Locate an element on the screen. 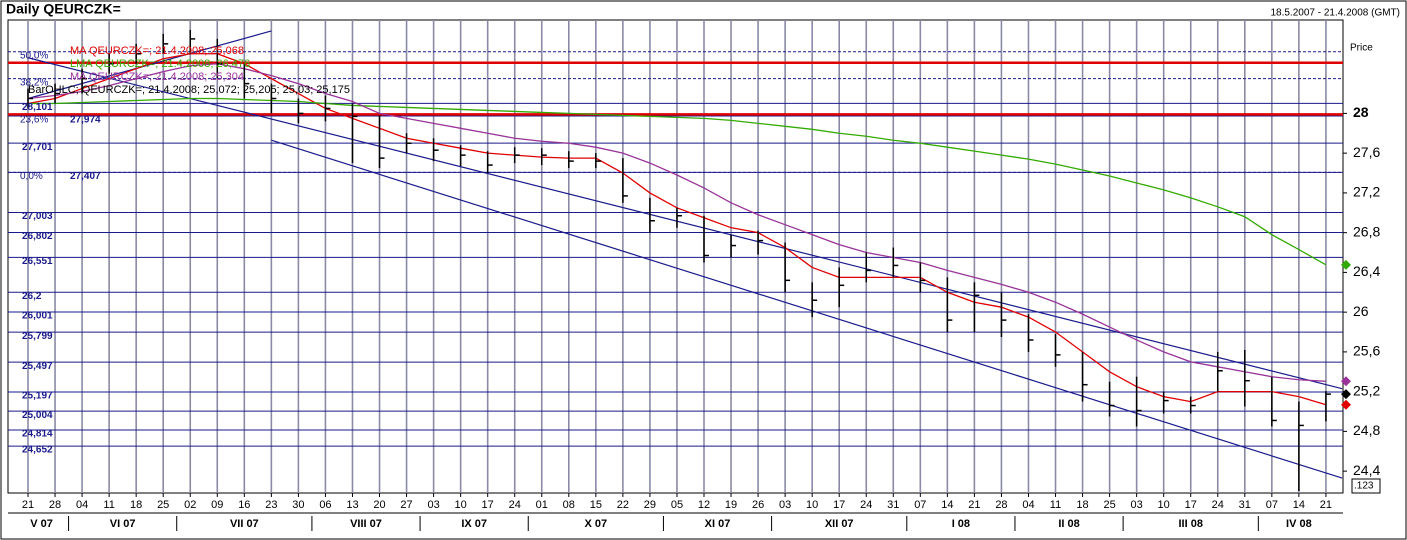  level-label: 25,799 is located at coordinates (37, 336).